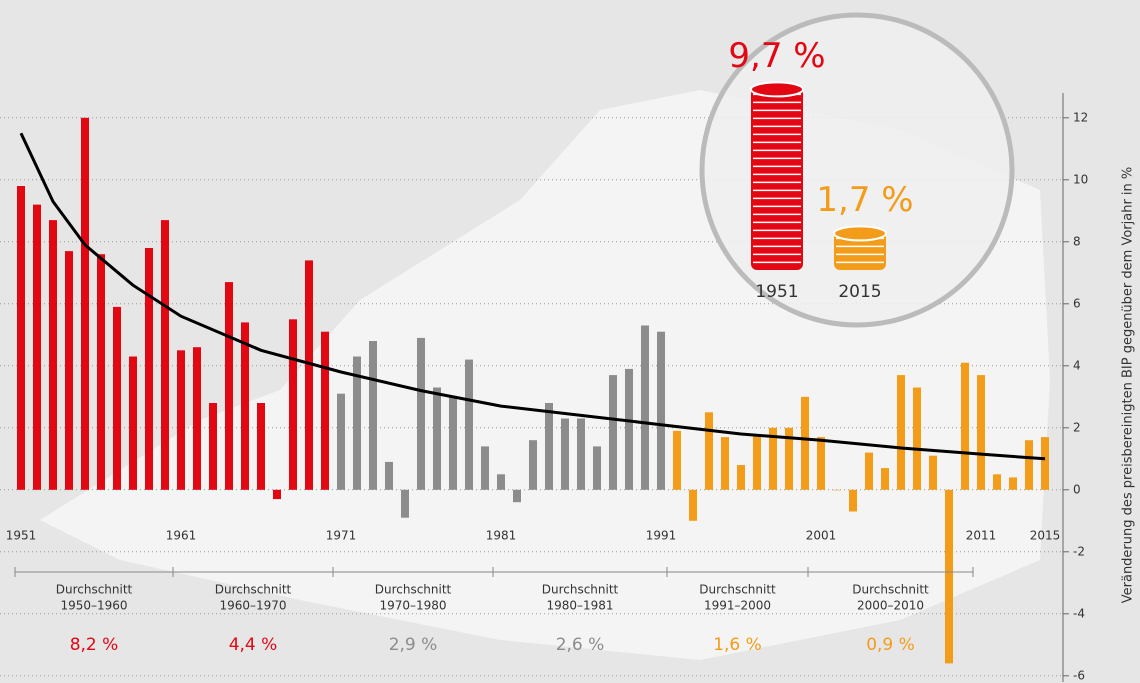  Describe the element at coordinates (253, 645) in the screenshot. I see `average-value: 4,4 %` at that location.